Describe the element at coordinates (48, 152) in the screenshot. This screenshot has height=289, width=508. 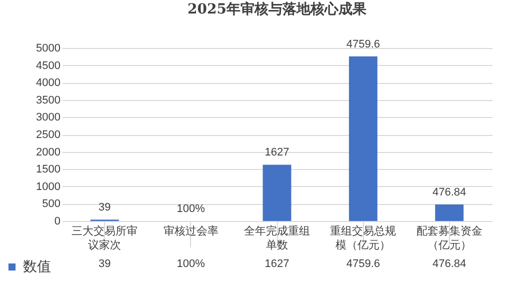
I see `y-tick-label: 2000` at that location.